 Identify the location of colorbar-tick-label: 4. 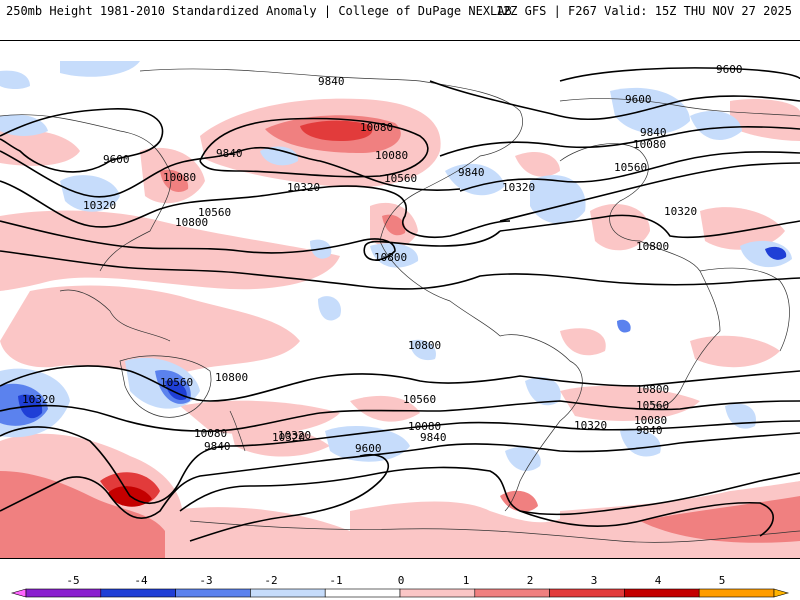
(658, 580).